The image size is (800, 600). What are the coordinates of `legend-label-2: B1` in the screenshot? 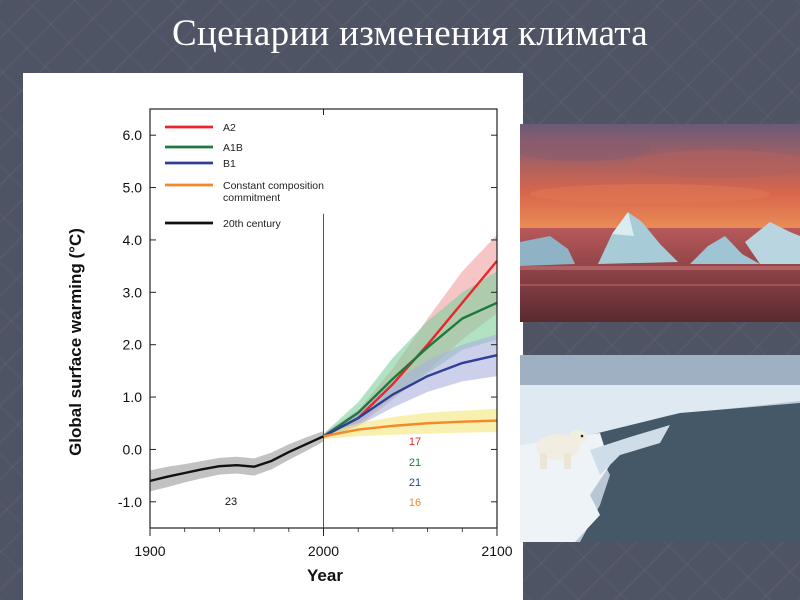 It's located at (229, 164).